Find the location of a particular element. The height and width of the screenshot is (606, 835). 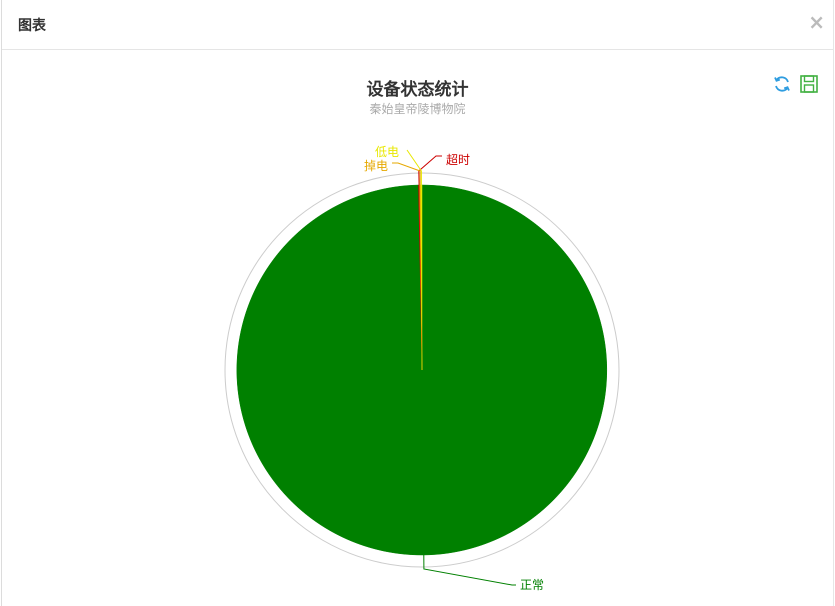

pie-label-3: 低电 is located at coordinates (387, 152).